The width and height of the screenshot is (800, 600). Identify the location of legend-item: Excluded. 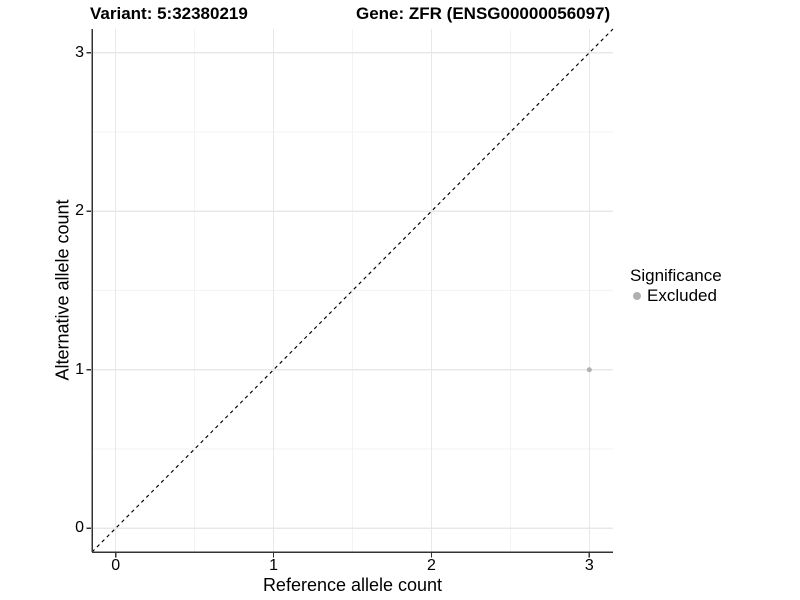
(676, 296).